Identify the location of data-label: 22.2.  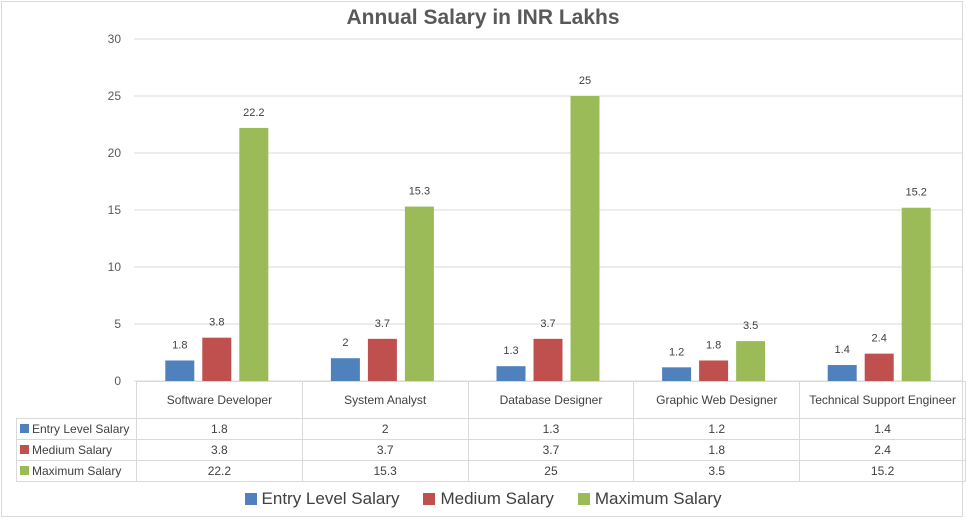
(253, 113).